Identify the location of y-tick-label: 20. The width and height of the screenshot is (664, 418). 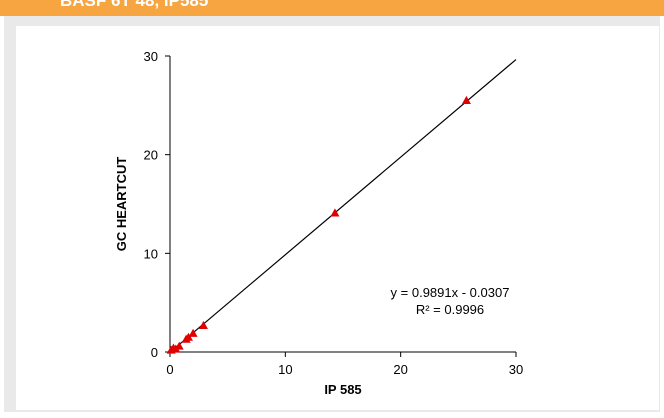
(151, 155).